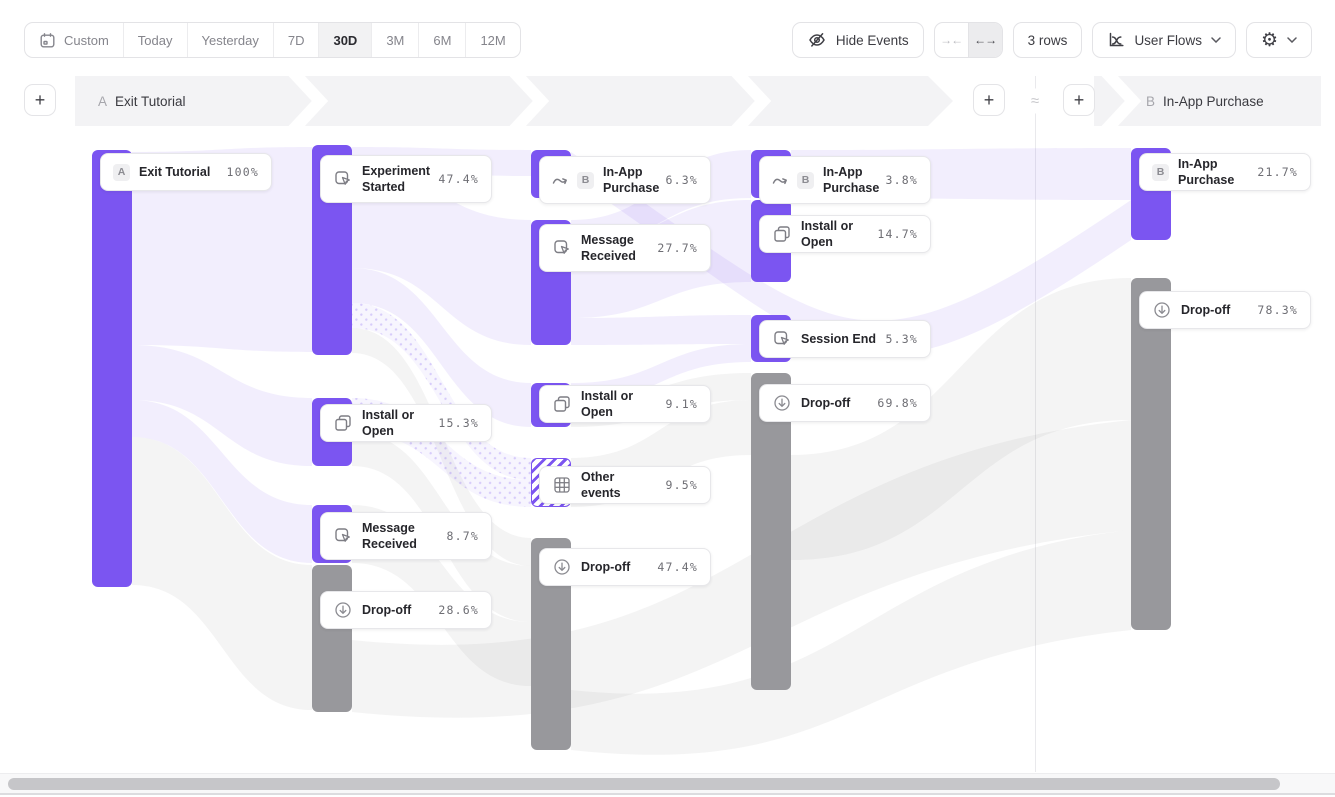  I want to click on flow-node-label: Other events, so click(601, 484).